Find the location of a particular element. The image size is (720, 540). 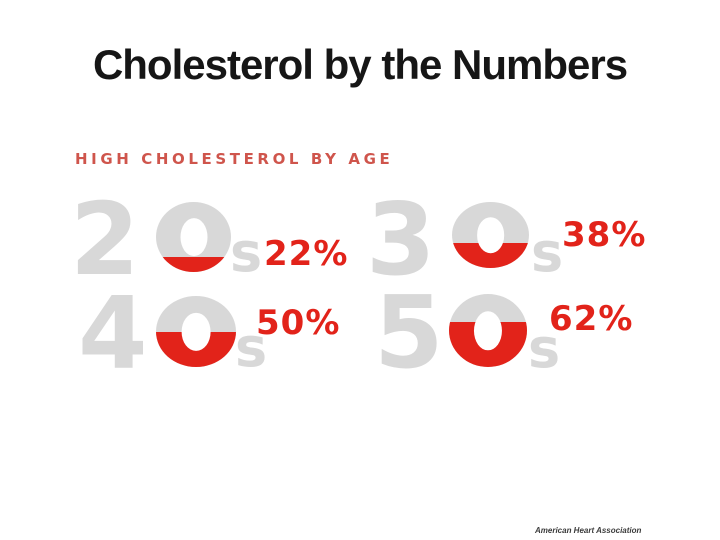

gauge-hole-50s is located at coordinates (488, 330).